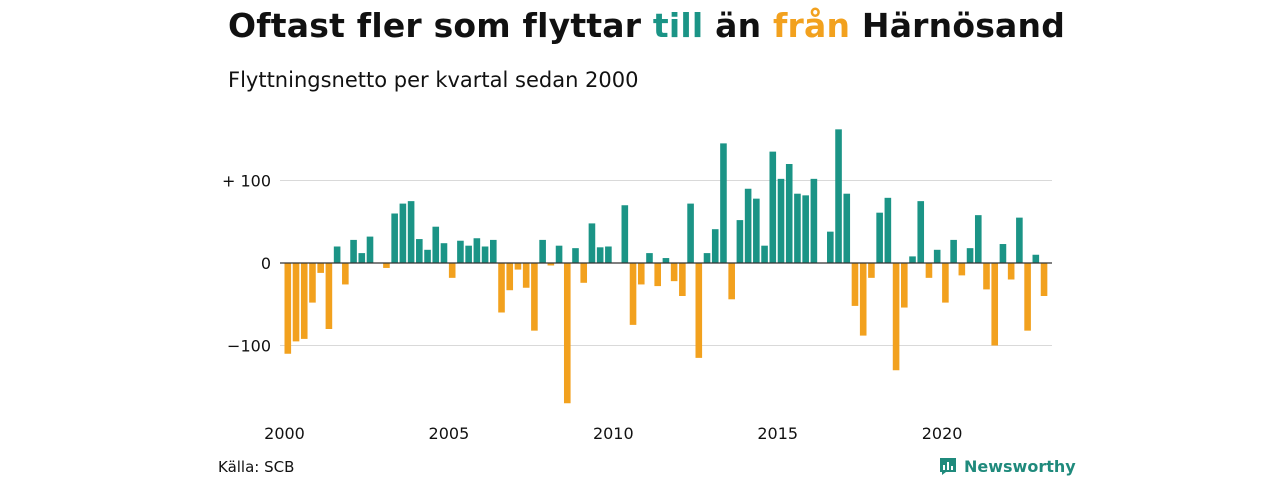 This screenshot has width=1280, height=480. Describe the element at coordinates (246, 264) in the screenshot. I see `y-tick-labels: + 100 0 −100` at that location.